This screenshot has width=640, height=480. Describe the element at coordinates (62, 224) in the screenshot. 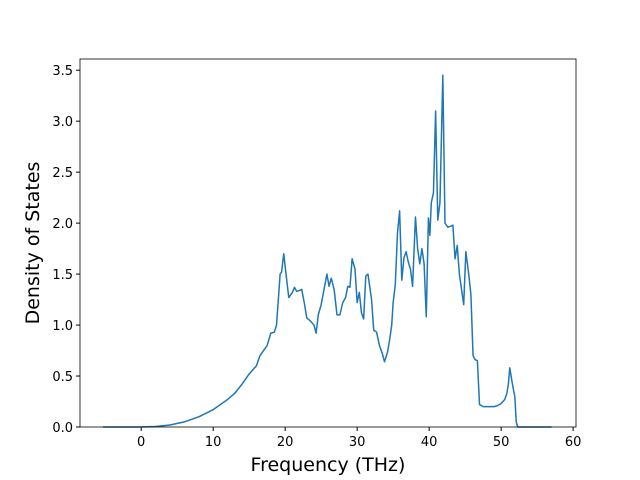

I see `y-tick-label: 2.0` at that location.